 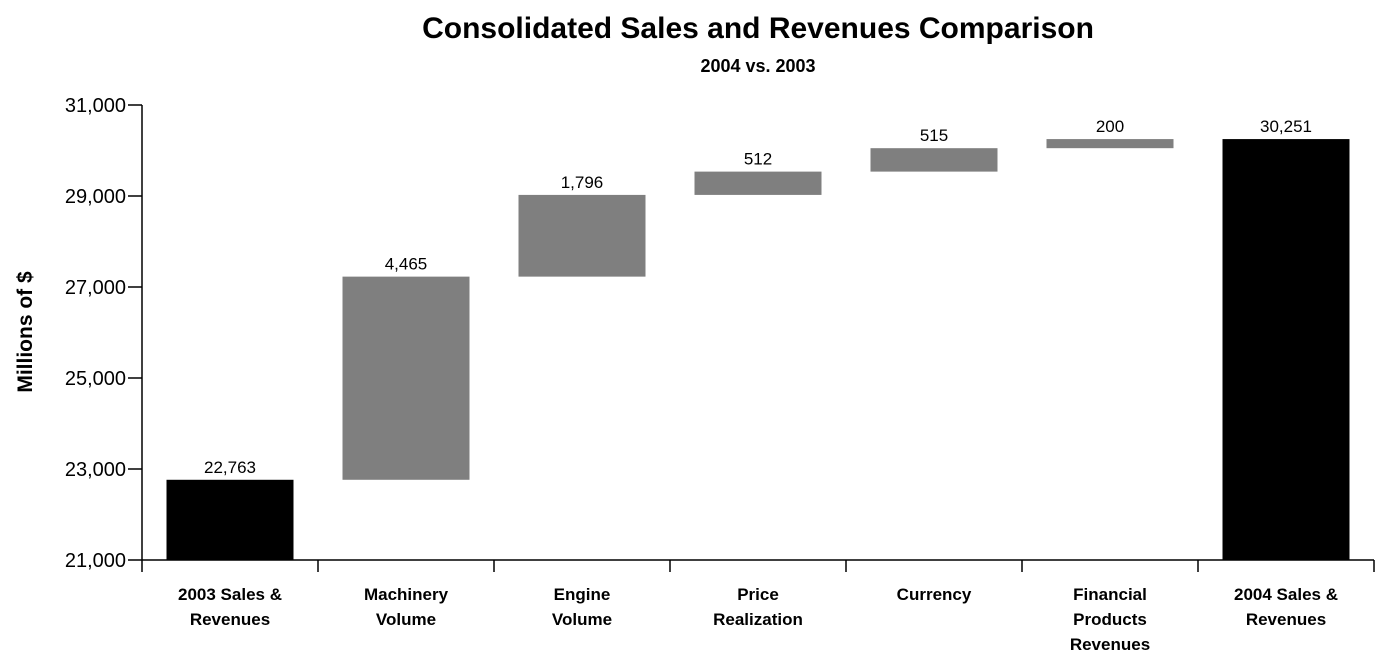 What do you see at coordinates (406, 607) in the screenshot?
I see `x-tick-label-1: Machinery Volume` at bounding box center [406, 607].